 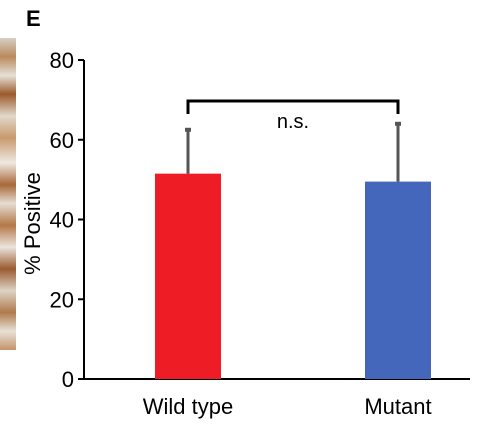 What do you see at coordinates (188, 406) in the screenshot?
I see `category-label-0: Wild type` at bounding box center [188, 406].